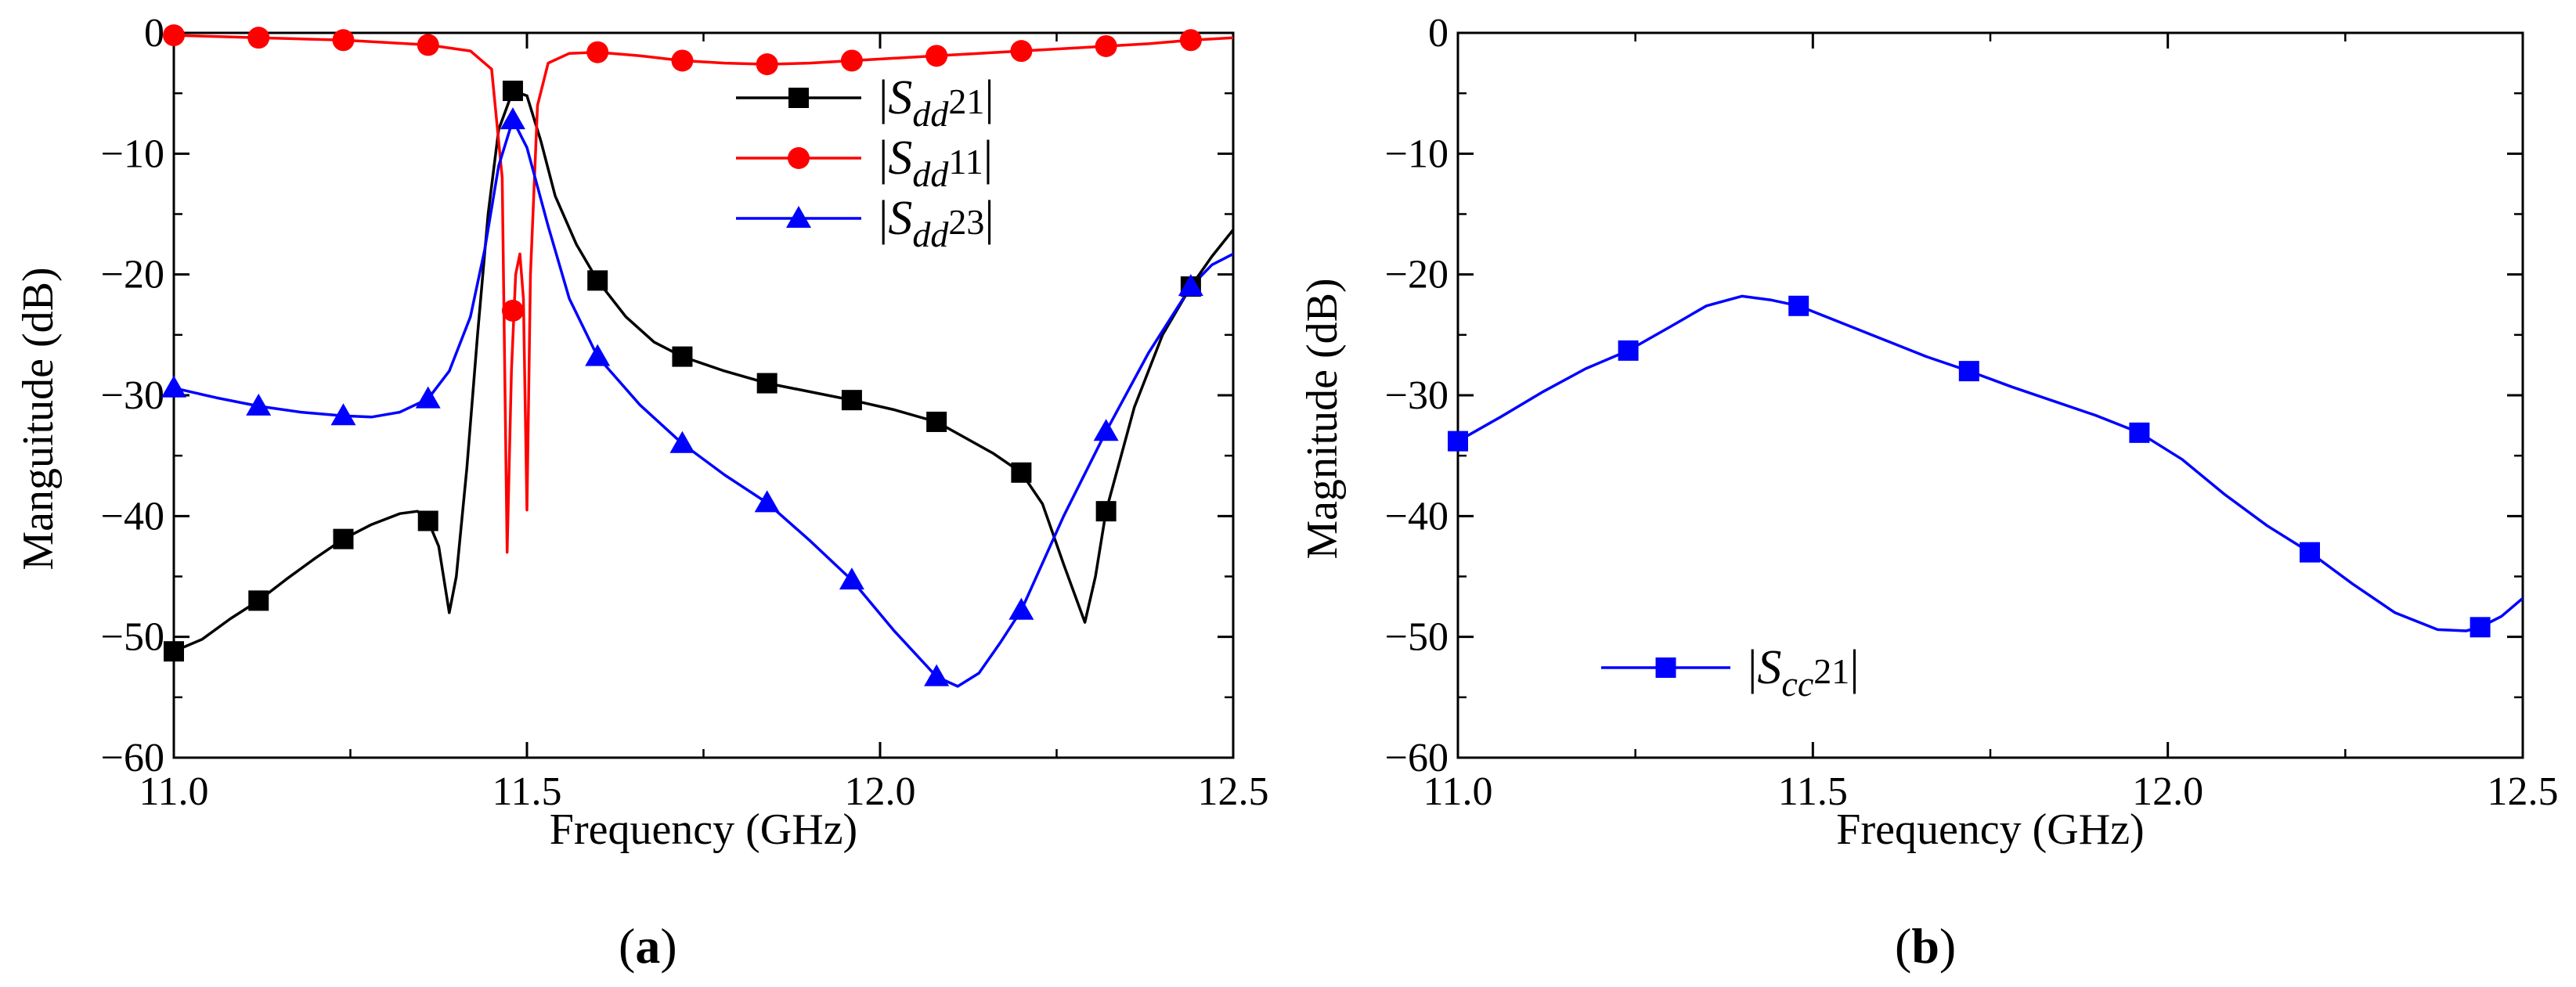  I want to click on sub-caption: (b), so click(1926, 946).